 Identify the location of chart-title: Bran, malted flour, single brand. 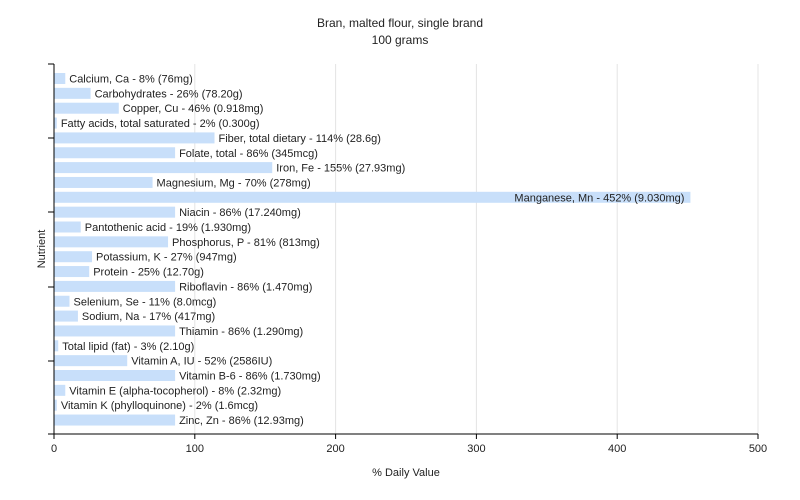
(400, 23).